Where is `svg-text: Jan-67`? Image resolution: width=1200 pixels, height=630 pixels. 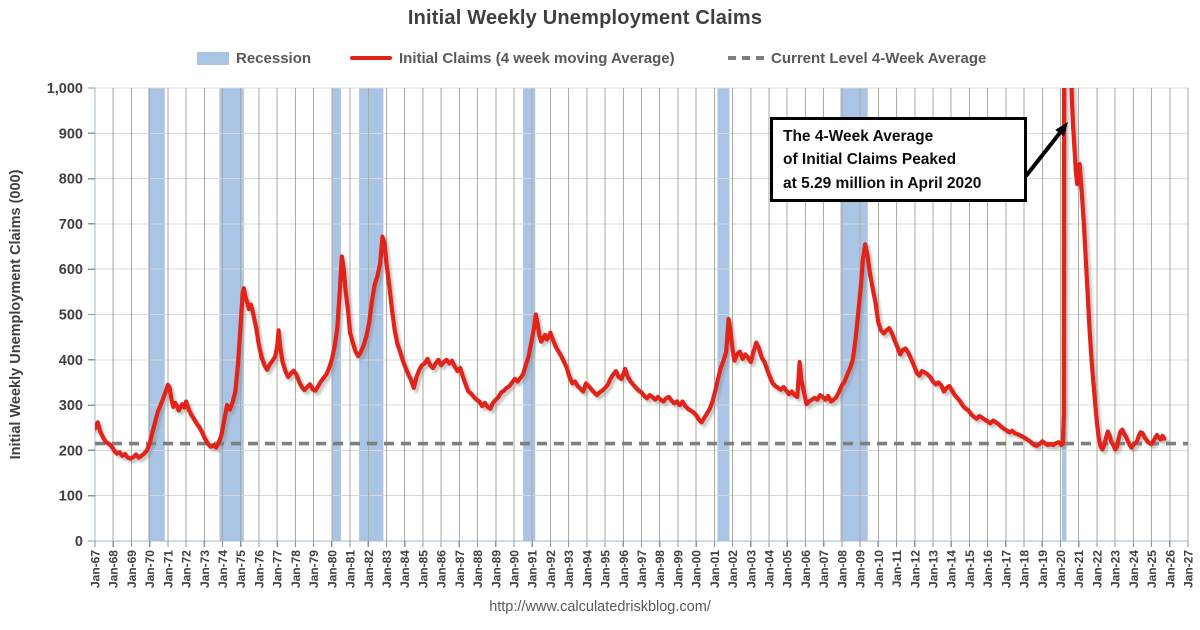 svg-text: Jan-67 is located at coordinates (96, 569).